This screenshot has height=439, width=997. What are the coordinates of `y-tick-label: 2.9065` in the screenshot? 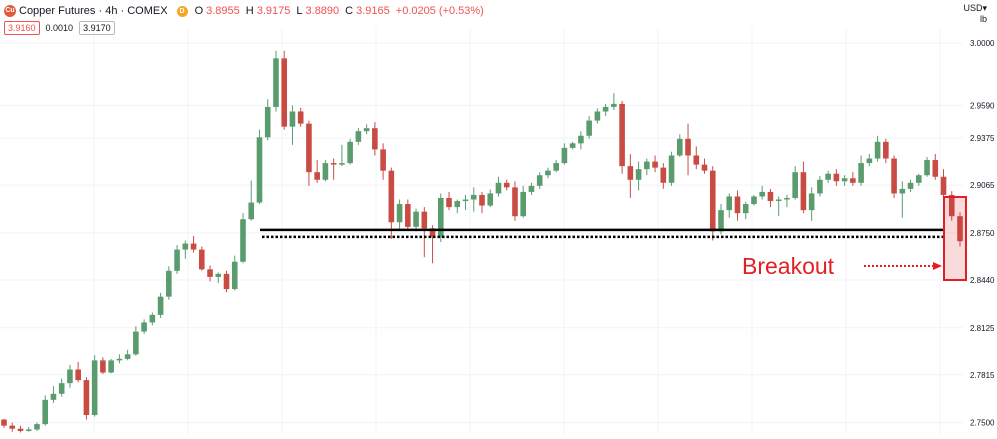 It's located at (982, 185).